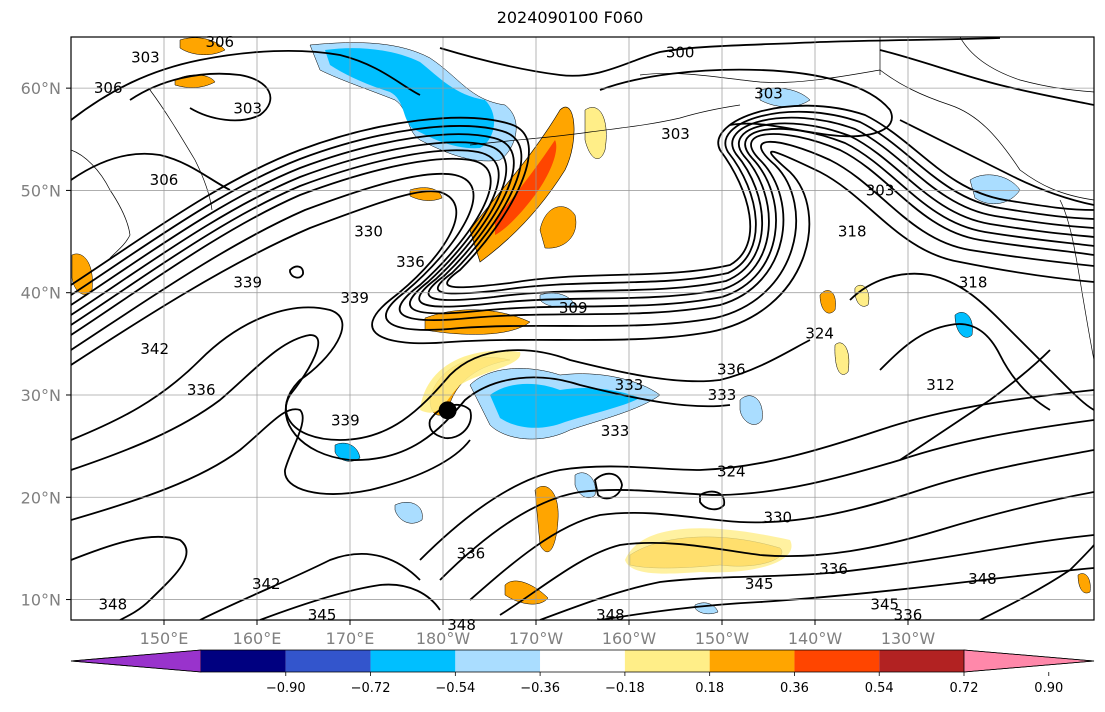  I want to click on shade-east-yellow, so click(708, 551).